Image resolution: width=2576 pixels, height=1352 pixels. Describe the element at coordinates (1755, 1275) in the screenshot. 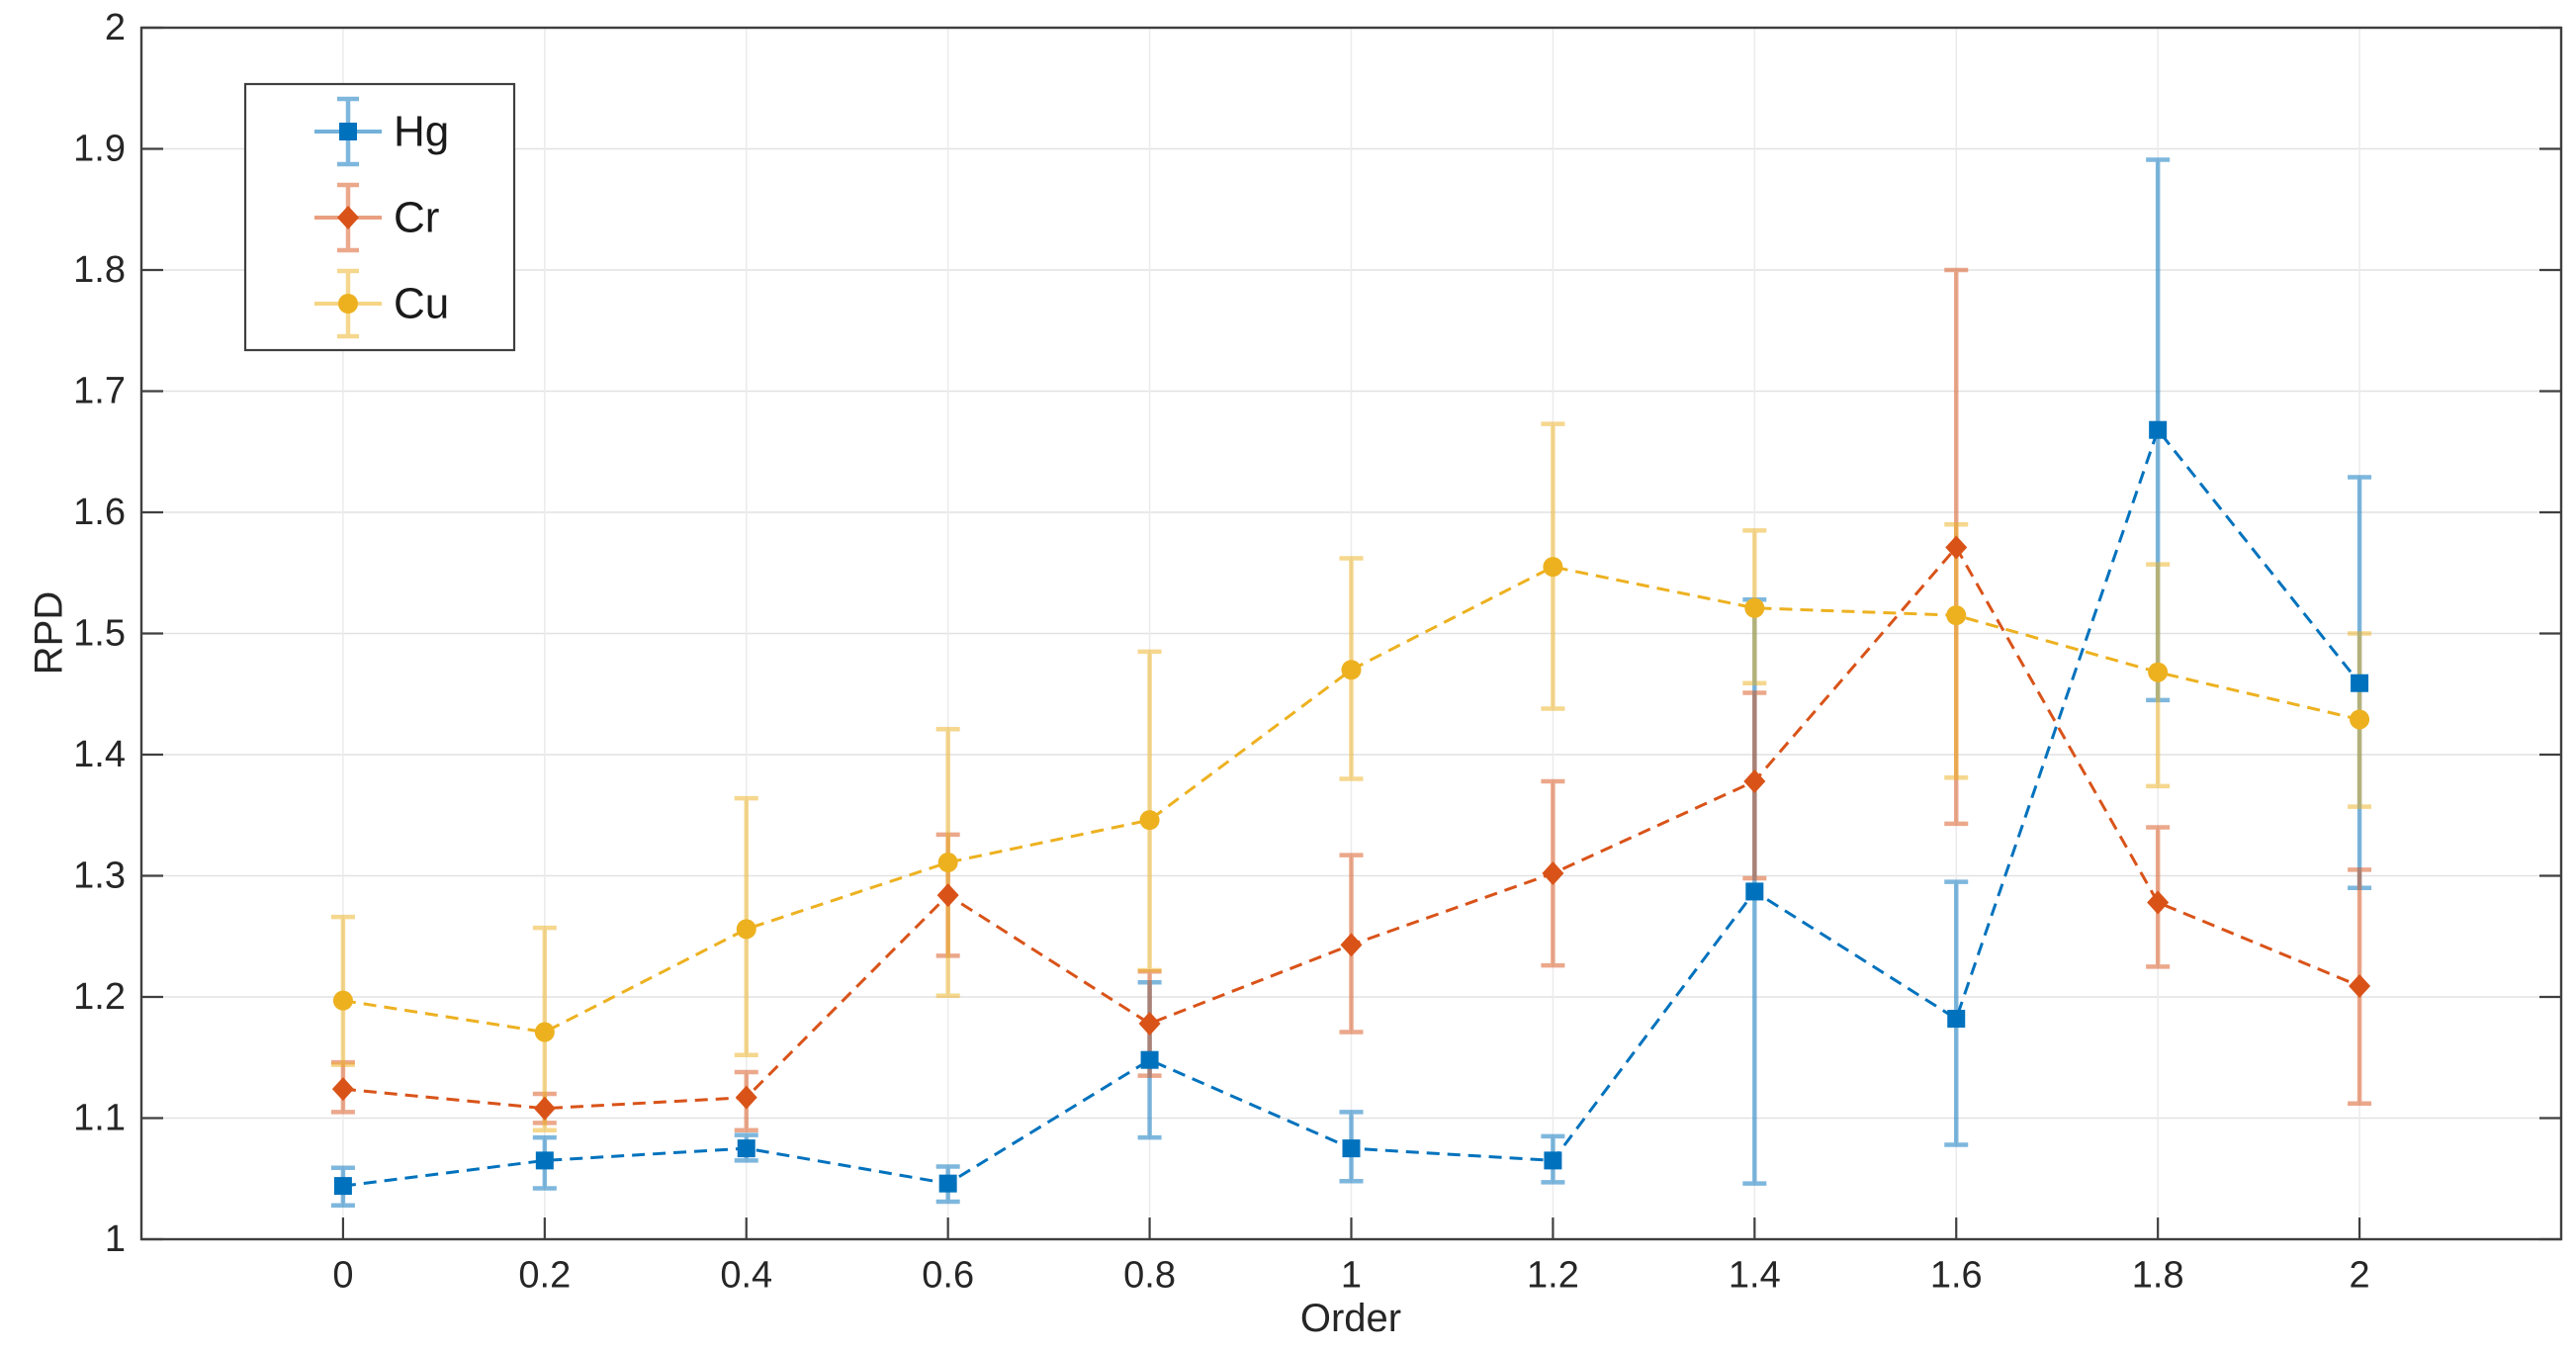

I see `x-tick-label: 1.4` at that location.